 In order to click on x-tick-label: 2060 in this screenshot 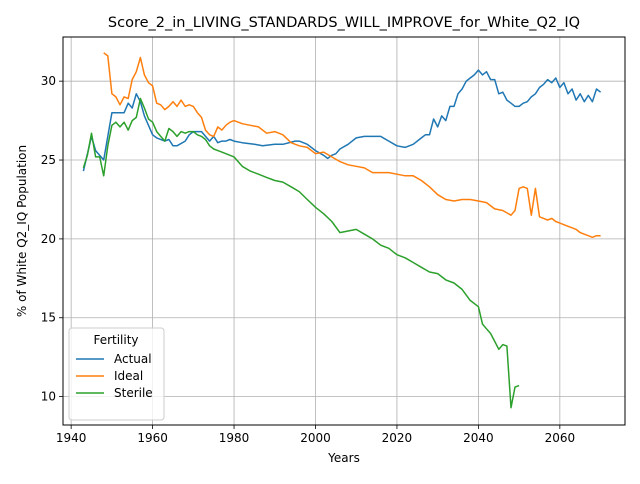, I will do `click(560, 438)`.